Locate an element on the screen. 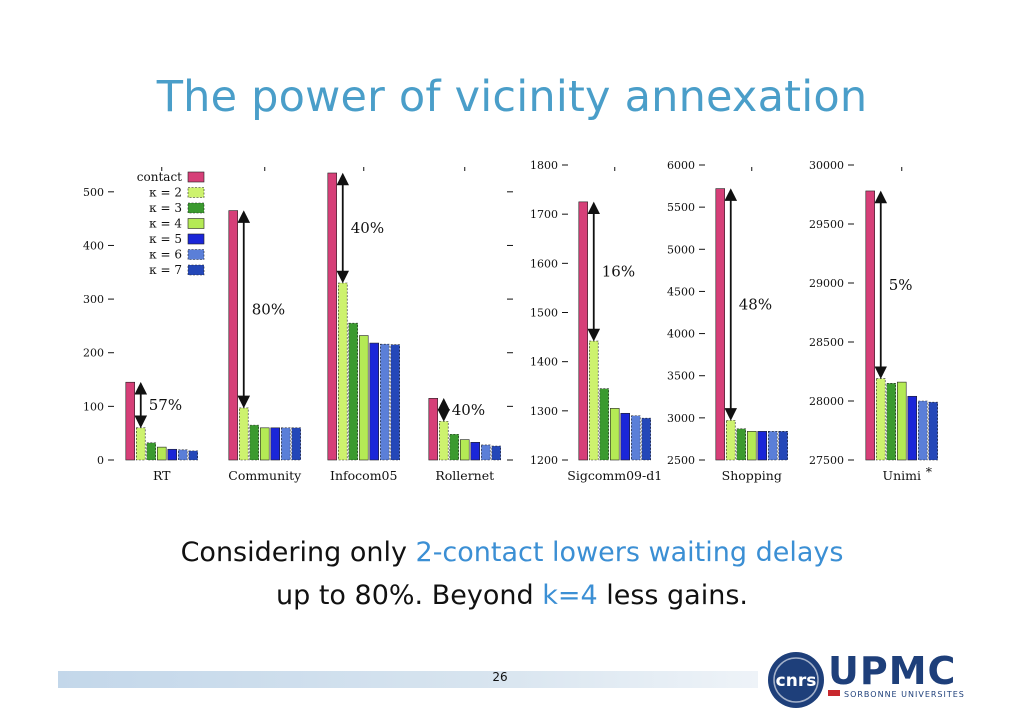 The width and height of the screenshot is (1024, 724). x-category-label: Unimi is located at coordinates (902, 475).